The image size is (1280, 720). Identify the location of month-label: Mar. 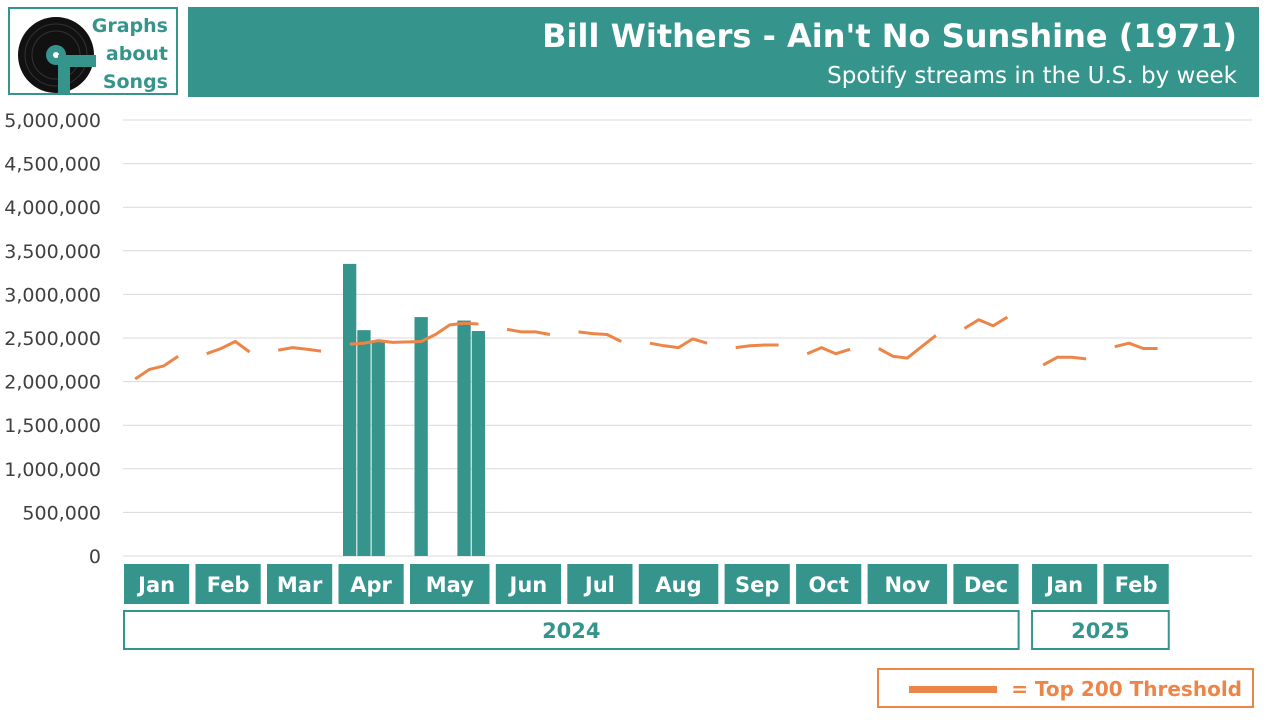
(300, 585).